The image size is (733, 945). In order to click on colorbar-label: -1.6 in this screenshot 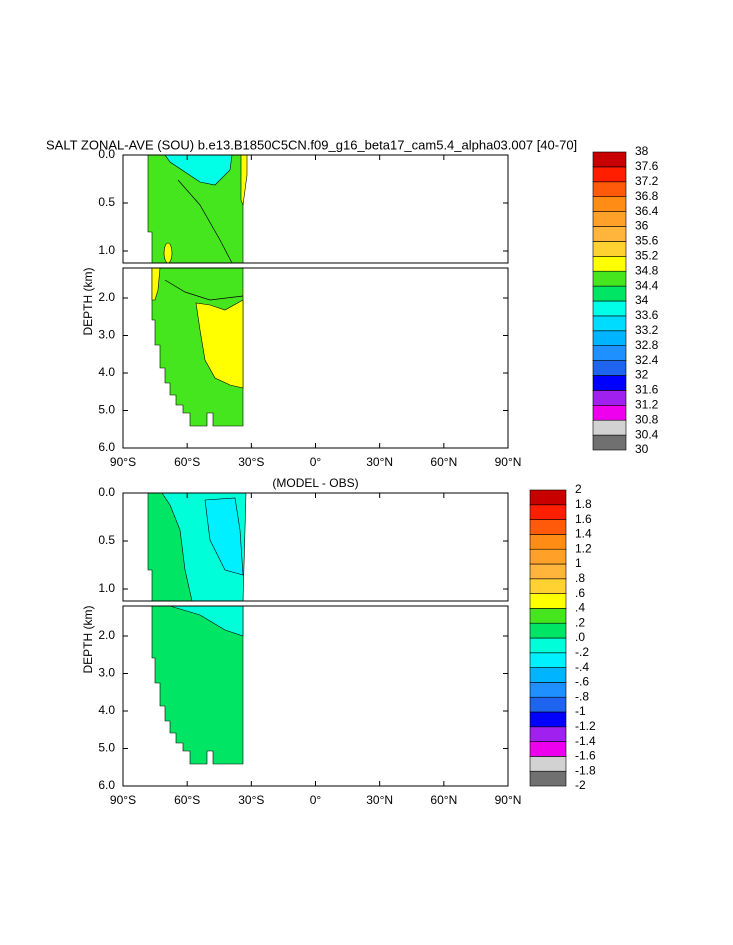, I will do `click(585, 756)`.